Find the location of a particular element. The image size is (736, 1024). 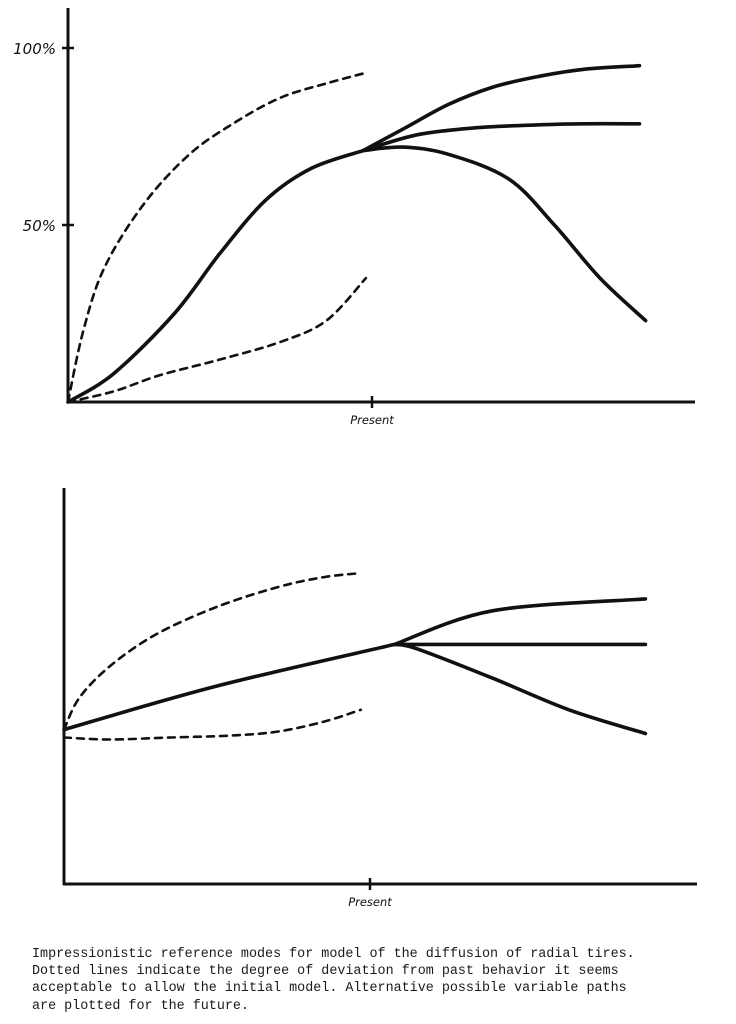

y-tick-label: 100% is located at coordinates (34, 49).